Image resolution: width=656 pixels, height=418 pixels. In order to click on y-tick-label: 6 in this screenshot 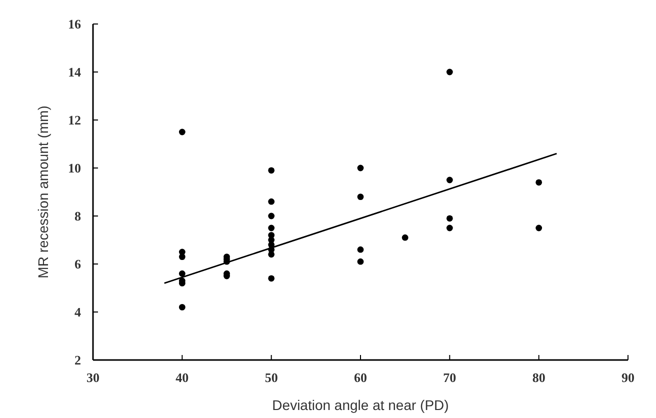, I will do `click(78, 264)`.